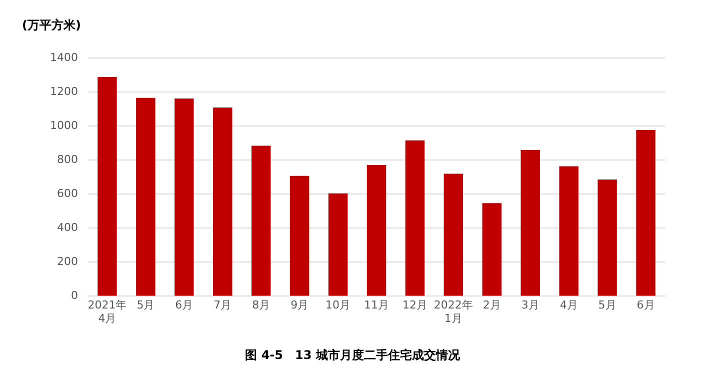 Image resolution: width=720 pixels, height=389 pixels. Describe the element at coordinates (299, 305) in the screenshot. I see `x-tick-label: 9月` at that location.